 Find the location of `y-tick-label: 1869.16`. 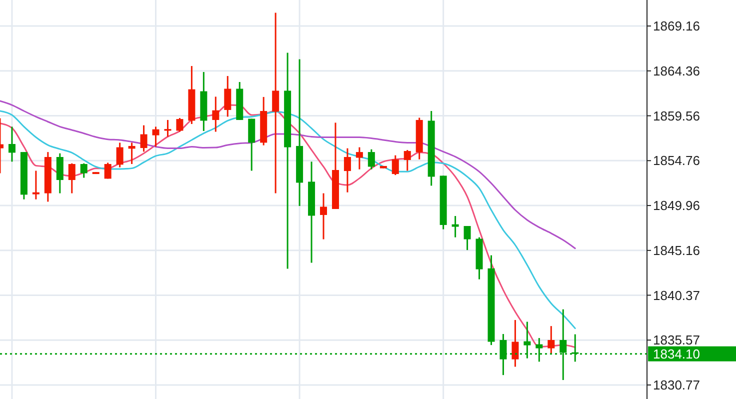

y-tick-label: 1869.16 is located at coordinates (676, 26).